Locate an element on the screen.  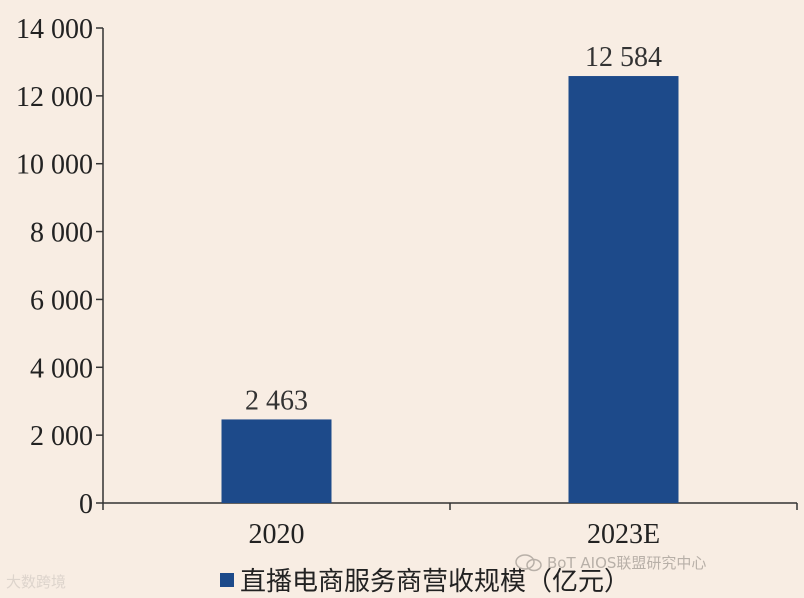
watermark-left: 大数跨境 is located at coordinates (36, 581).